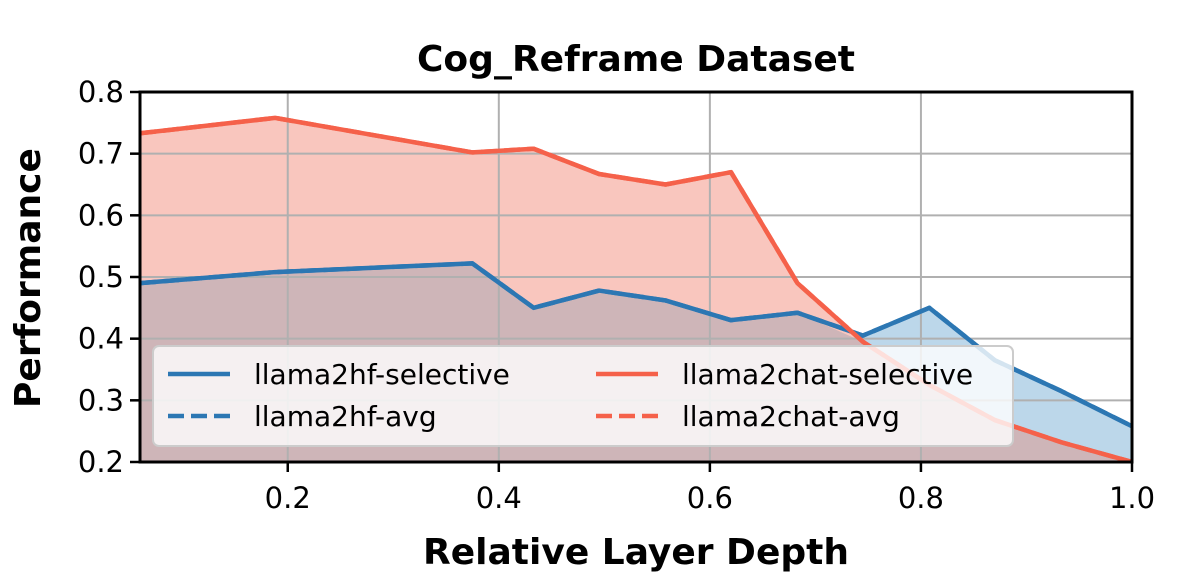 Image resolution: width=1196 pixels, height=575 pixels. What do you see at coordinates (499, 498) in the screenshot?
I see `x-tick-label: 0.4` at bounding box center [499, 498].